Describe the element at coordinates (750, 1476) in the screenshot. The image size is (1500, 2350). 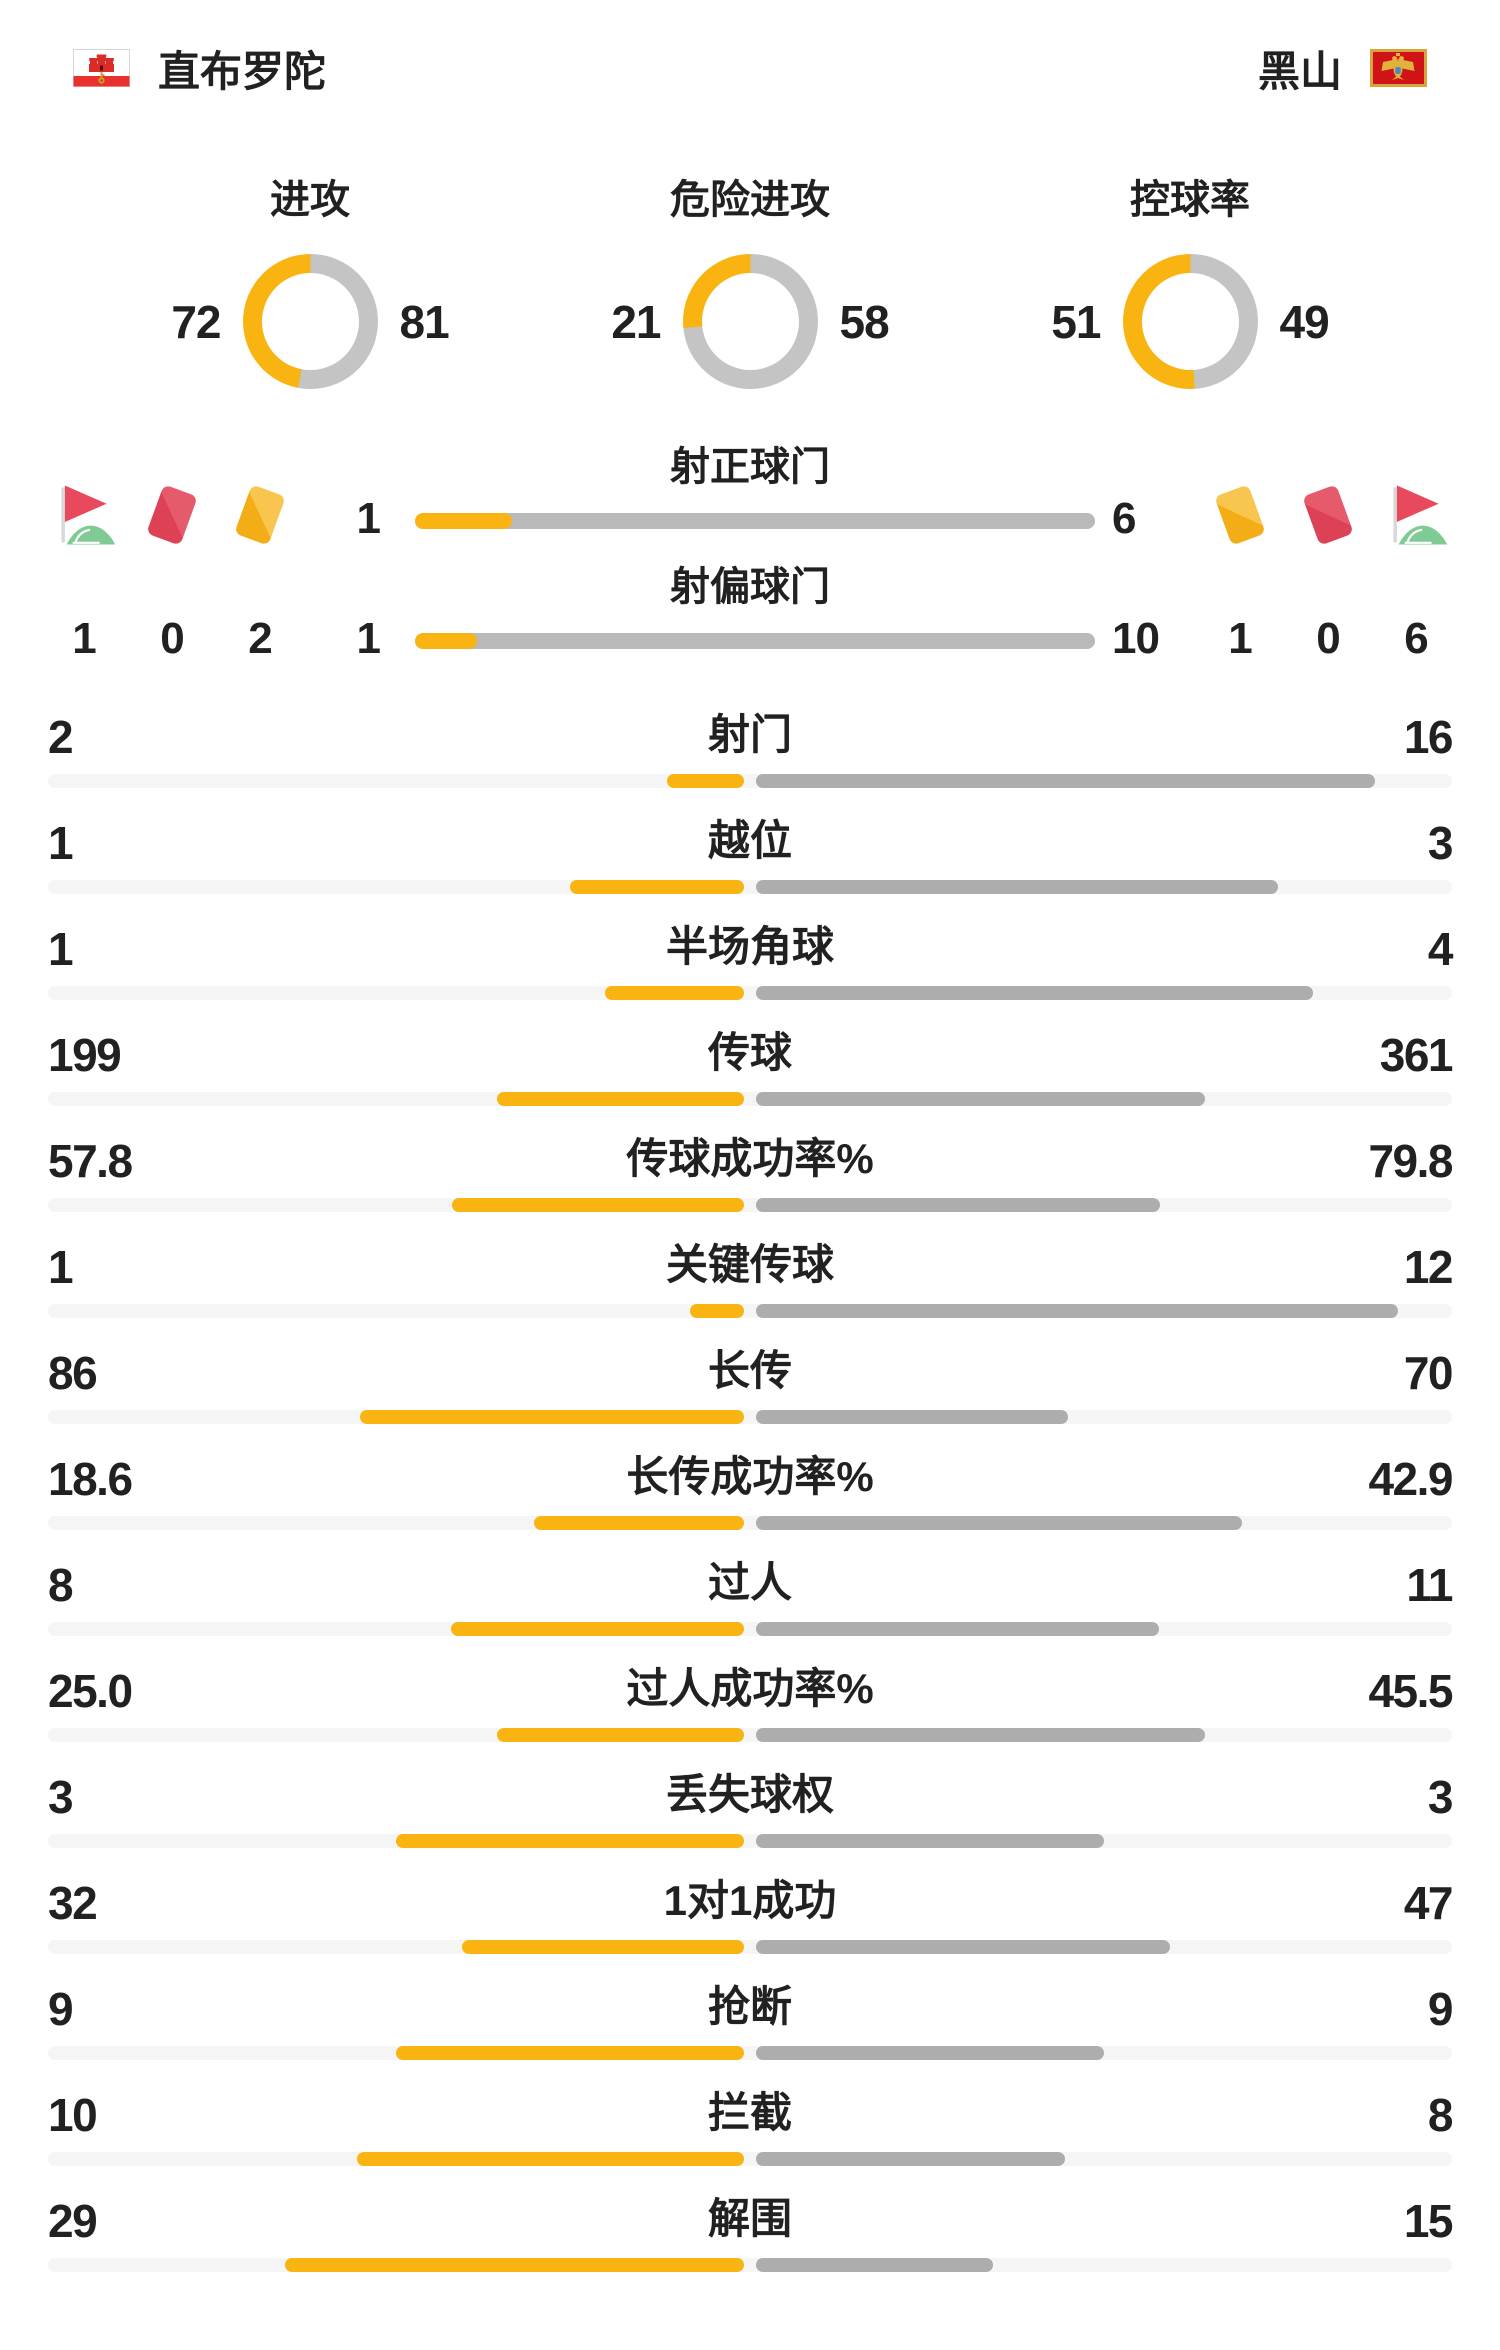
I see `stat-label: 长传成功率%` at that location.